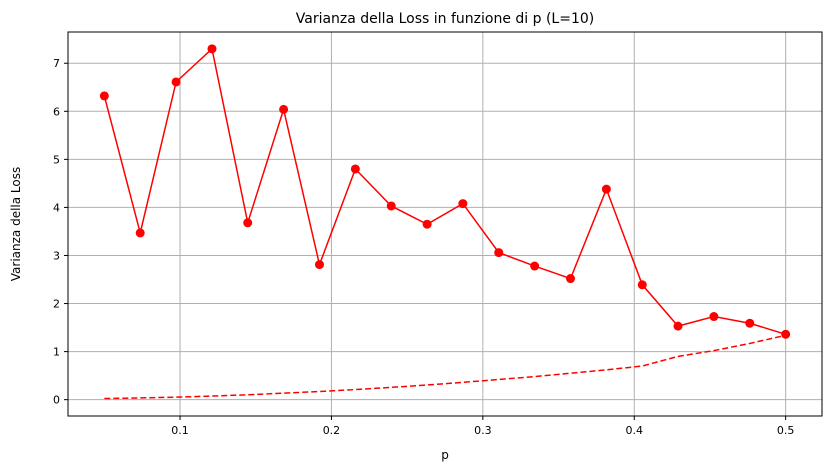 The width and height of the screenshot is (833, 470). What do you see at coordinates (56, 352) in the screenshot?
I see `y-tick-label: 1` at bounding box center [56, 352].